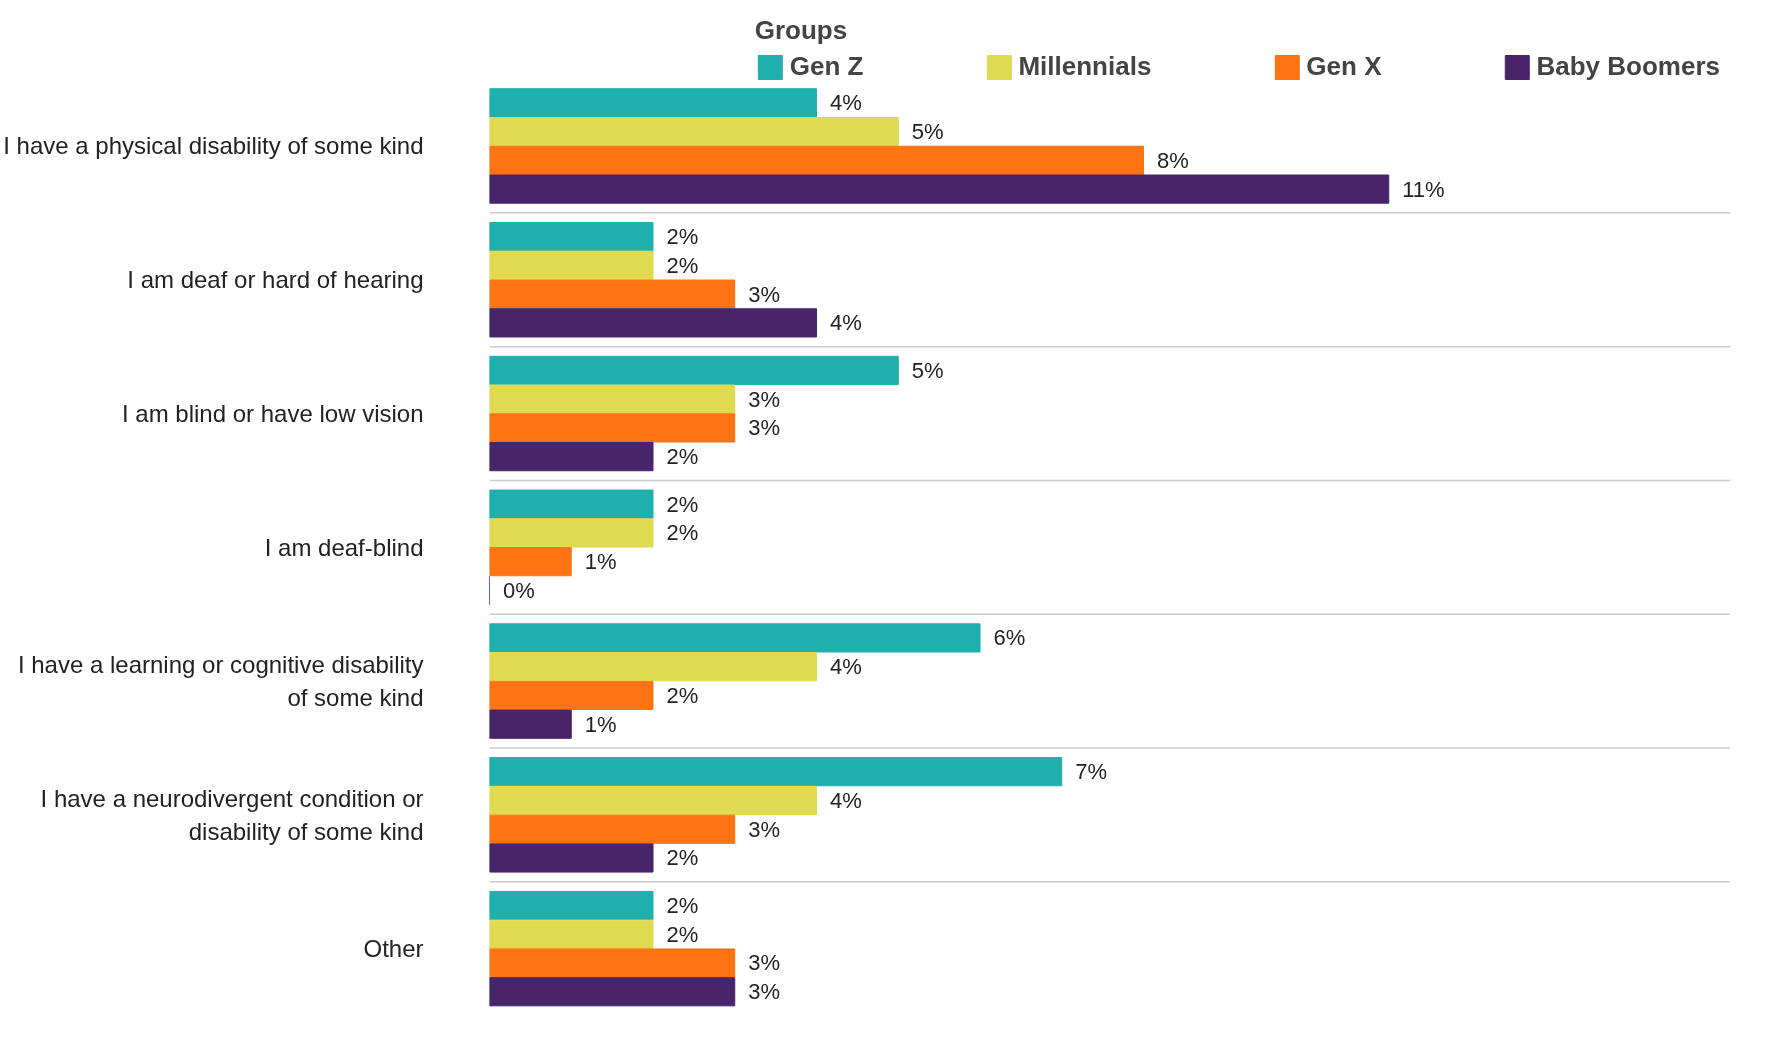  What do you see at coordinates (518, 590) in the screenshot?
I see `data-label: 0%` at bounding box center [518, 590].